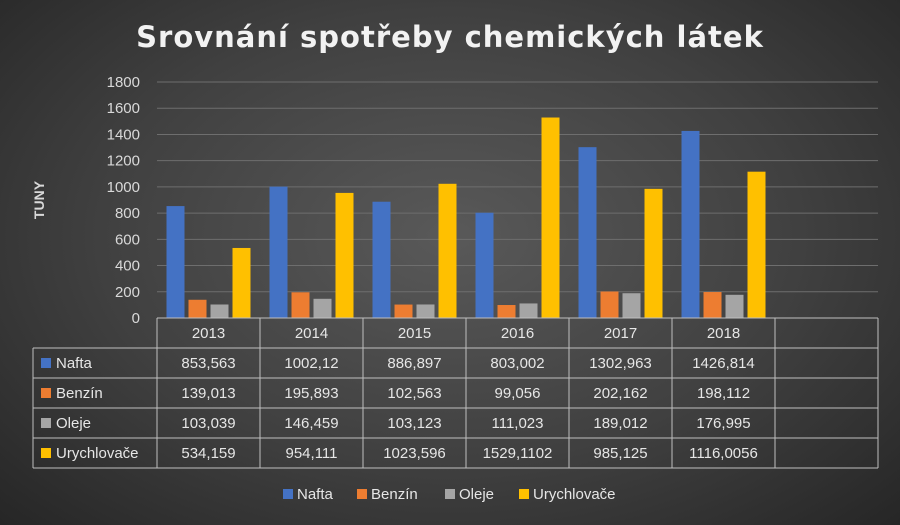  I want to click on bar-urychlovače-2013, so click(241, 282).